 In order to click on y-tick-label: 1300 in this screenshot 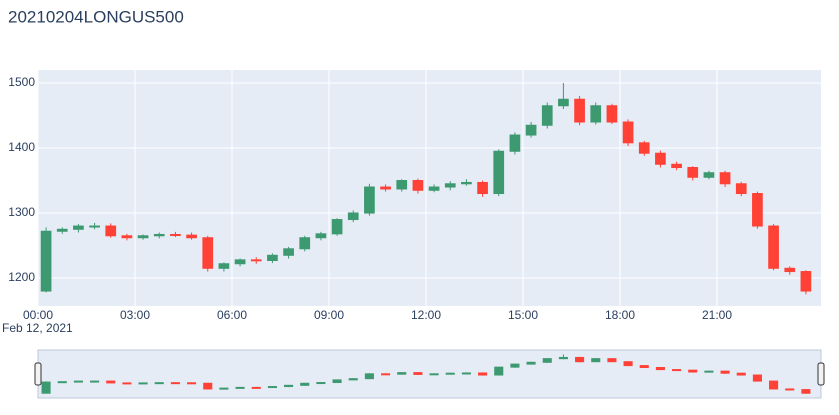, I will do `click(21, 212)`.